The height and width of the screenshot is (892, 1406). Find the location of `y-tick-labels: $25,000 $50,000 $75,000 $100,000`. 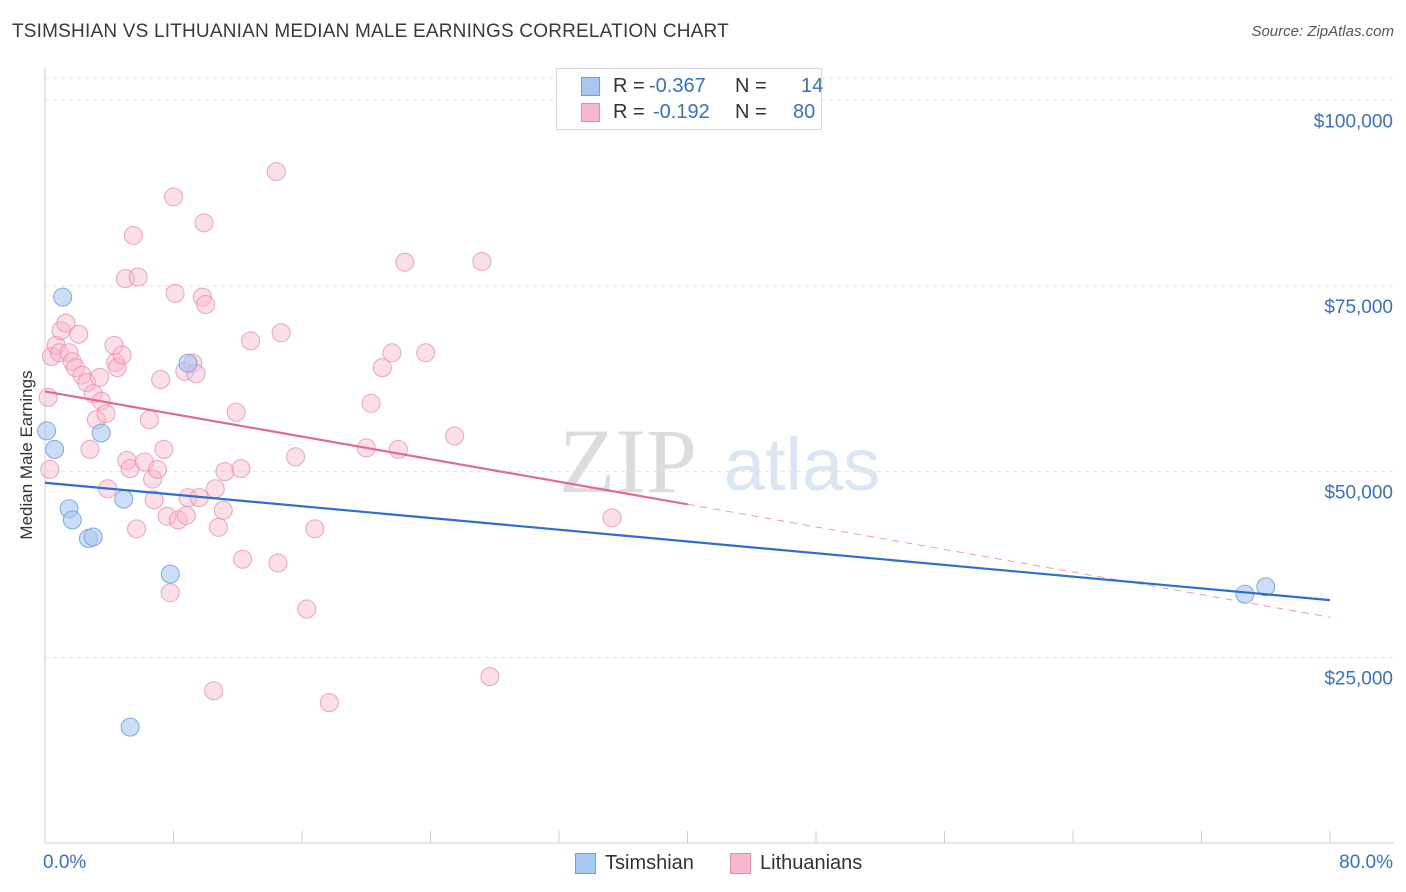

y-tick-labels: $25,000 $50,000 $75,000 $100,000 is located at coordinates (1353, 400).